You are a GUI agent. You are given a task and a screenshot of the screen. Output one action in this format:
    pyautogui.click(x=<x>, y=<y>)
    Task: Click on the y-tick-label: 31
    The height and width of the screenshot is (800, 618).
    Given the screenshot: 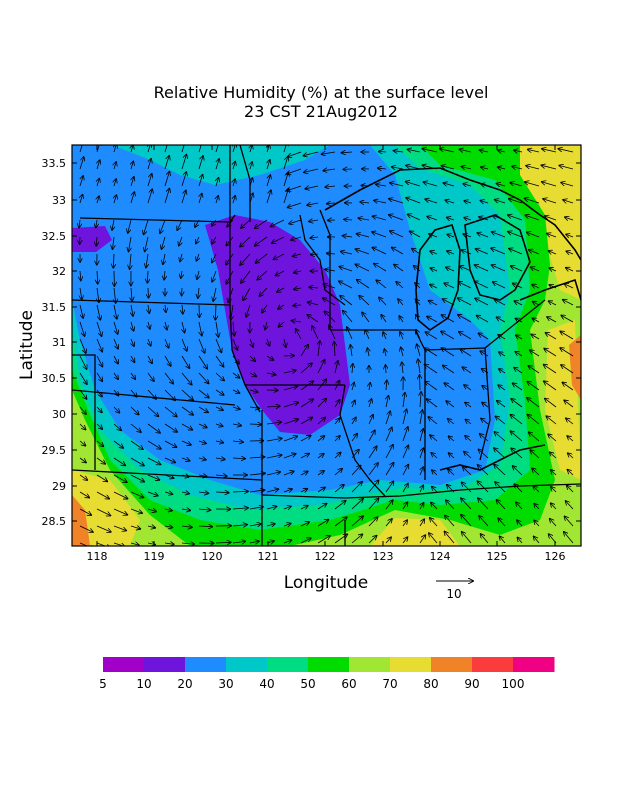 What is the action you would take?
    pyautogui.click(x=59, y=342)
    